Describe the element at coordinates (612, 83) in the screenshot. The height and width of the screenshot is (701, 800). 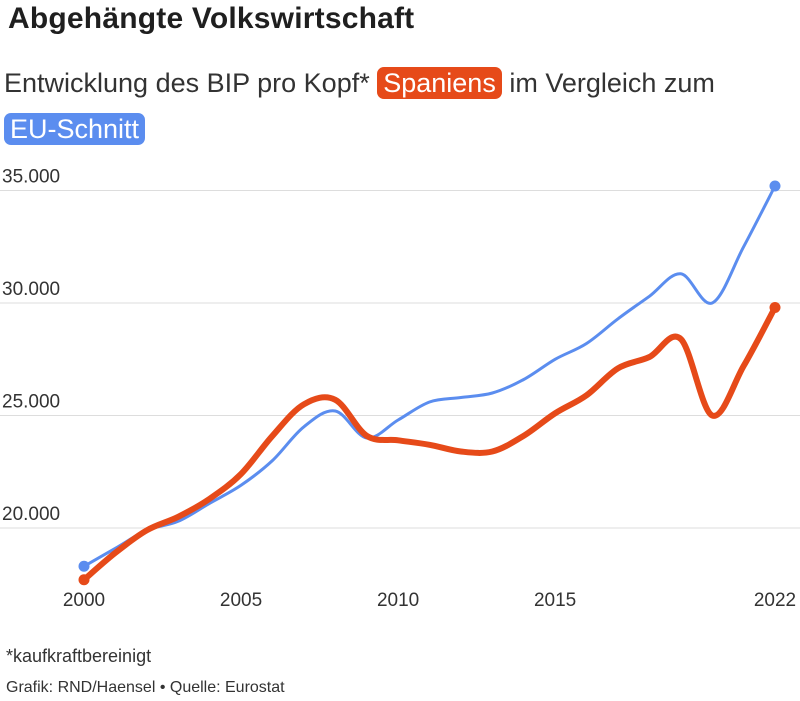
I see `subtitle-text-2: im Vergleich zum` at that location.